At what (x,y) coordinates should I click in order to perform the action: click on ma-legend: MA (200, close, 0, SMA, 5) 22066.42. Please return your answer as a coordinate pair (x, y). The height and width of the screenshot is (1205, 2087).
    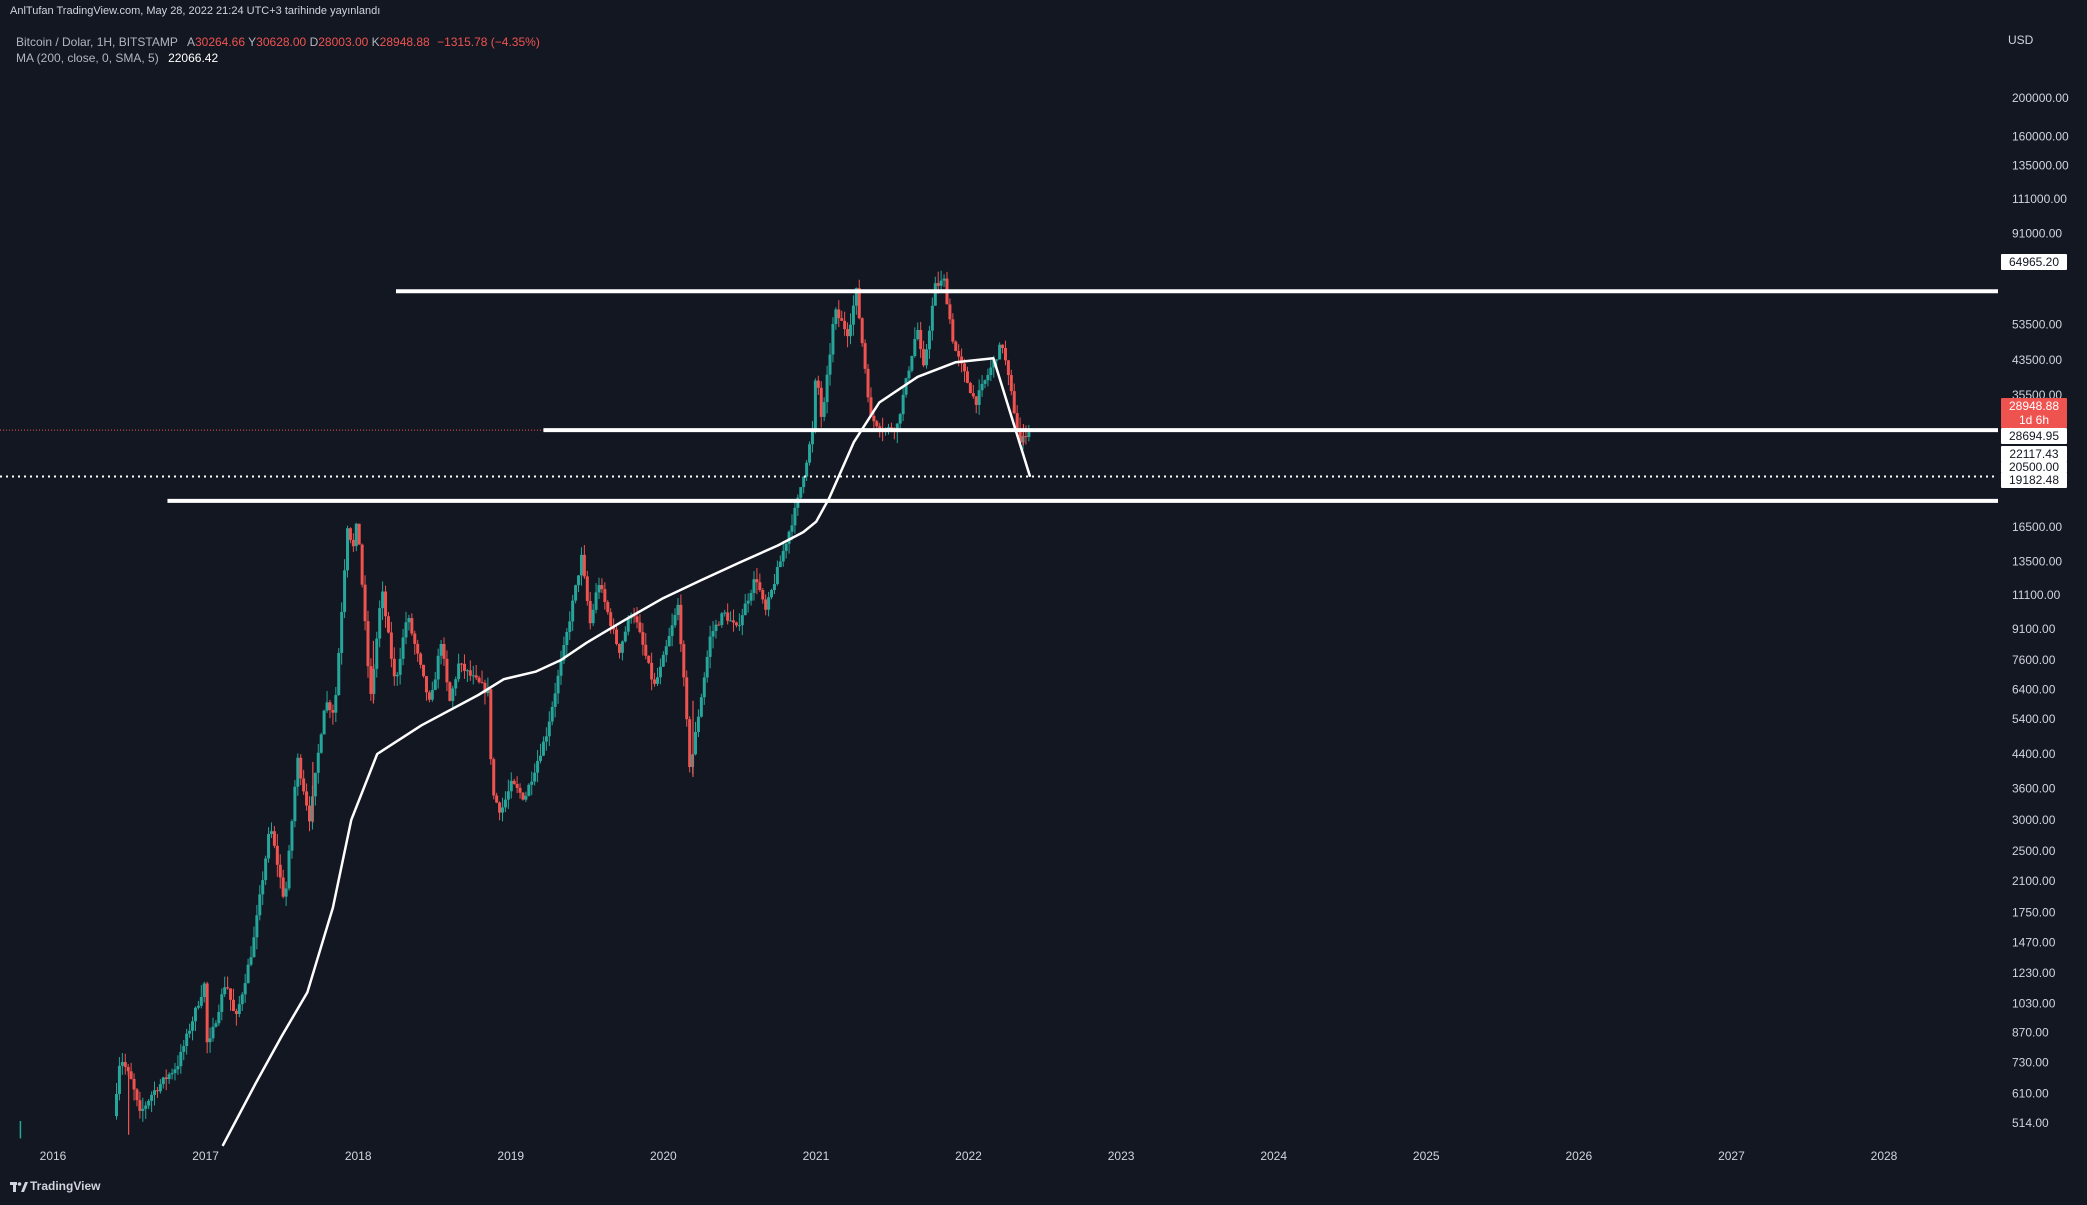
    Looking at the image, I should click on (117, 58).